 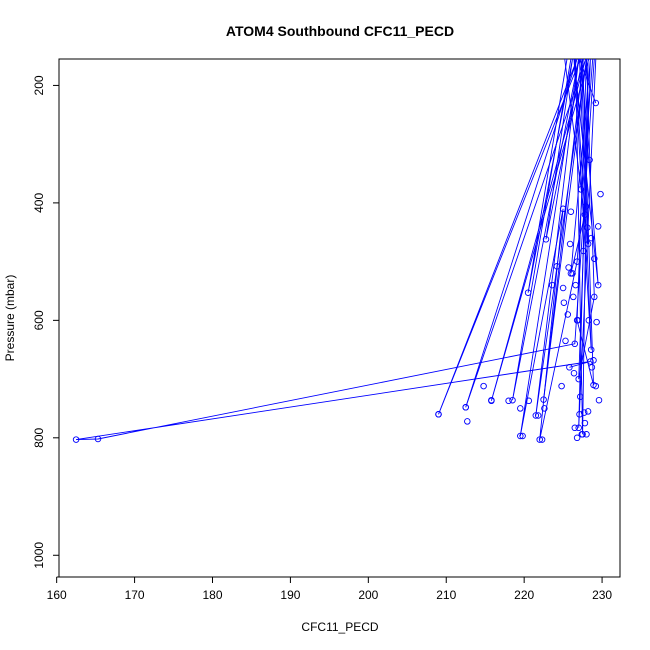 What do you see at coordinates (340, 31) in the screenshot?
I see `chart-title: ATOM4 Southbound CFC11_PECD` at bounding box center [340, 31].